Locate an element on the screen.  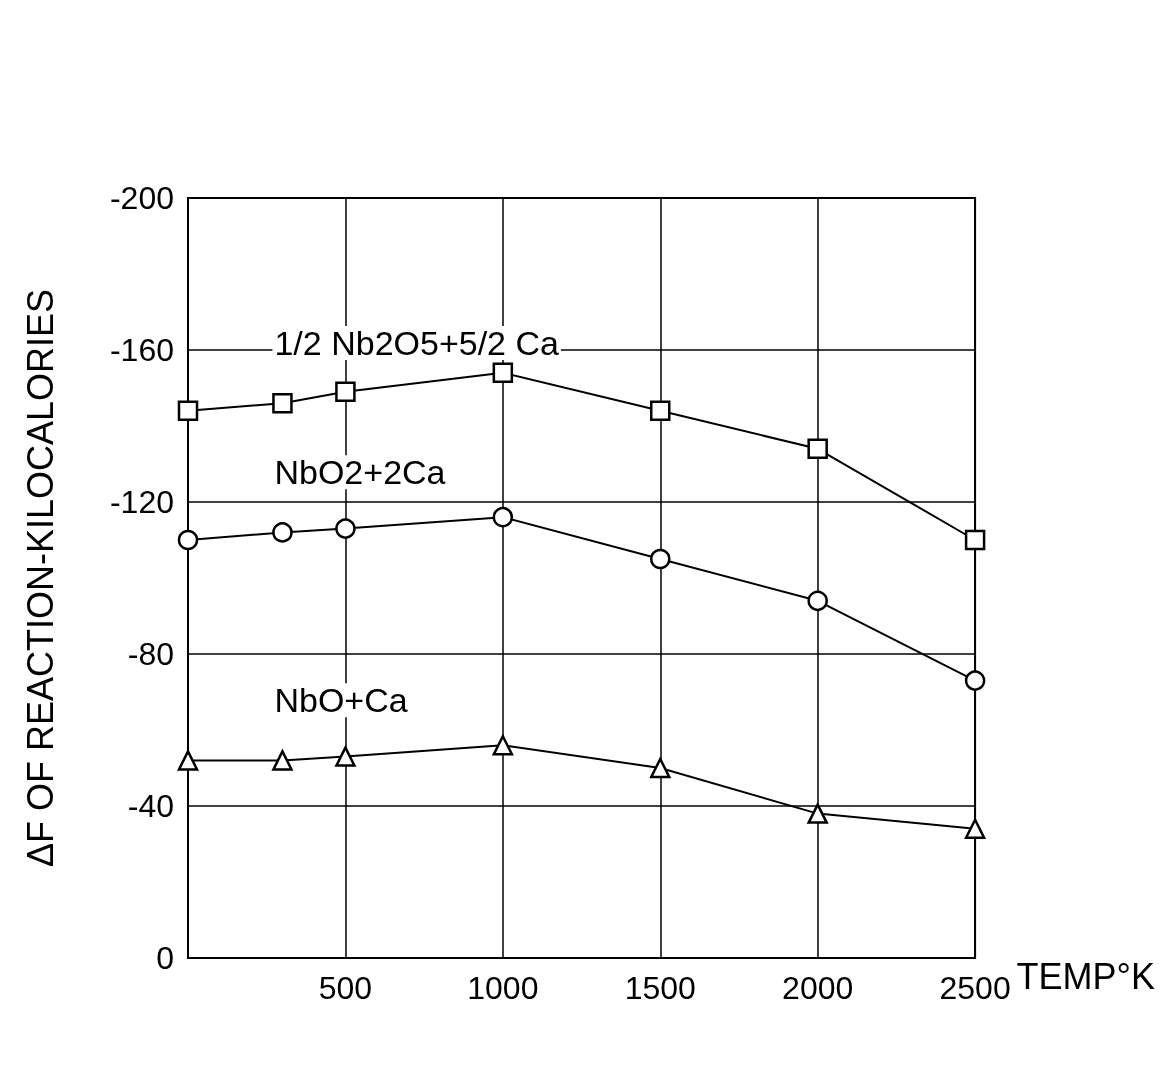
x-tick-label: 2500 is located at coordinates (975, 988).